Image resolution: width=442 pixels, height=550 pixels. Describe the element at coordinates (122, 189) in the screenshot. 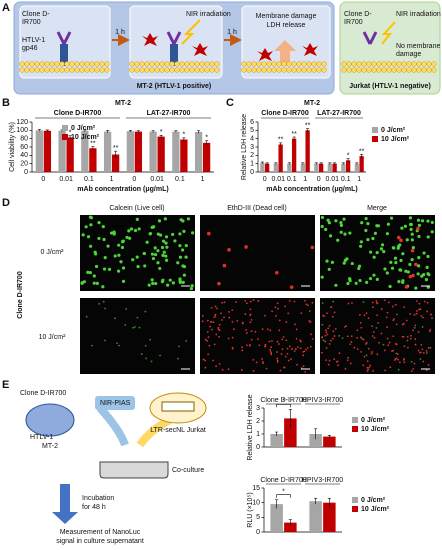

I see `x-axis-label: mAb concentration (μg/mL)` at that location.